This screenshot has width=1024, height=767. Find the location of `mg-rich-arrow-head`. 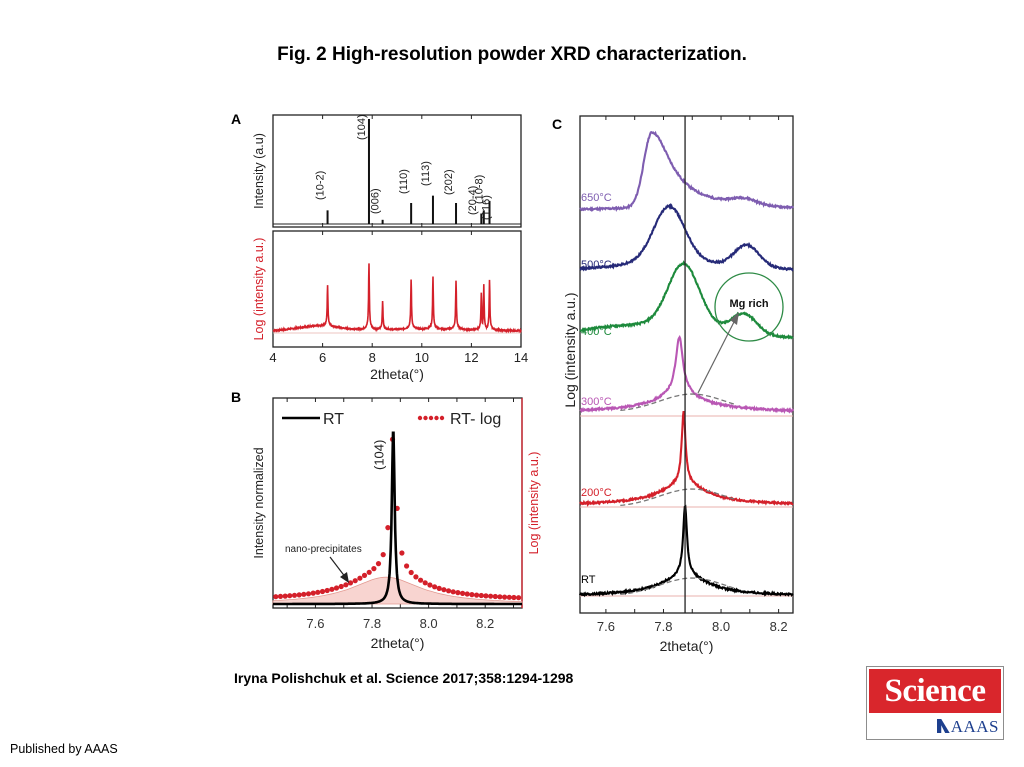

mg-rich-arrow-head is located at coordinates (734, 318).